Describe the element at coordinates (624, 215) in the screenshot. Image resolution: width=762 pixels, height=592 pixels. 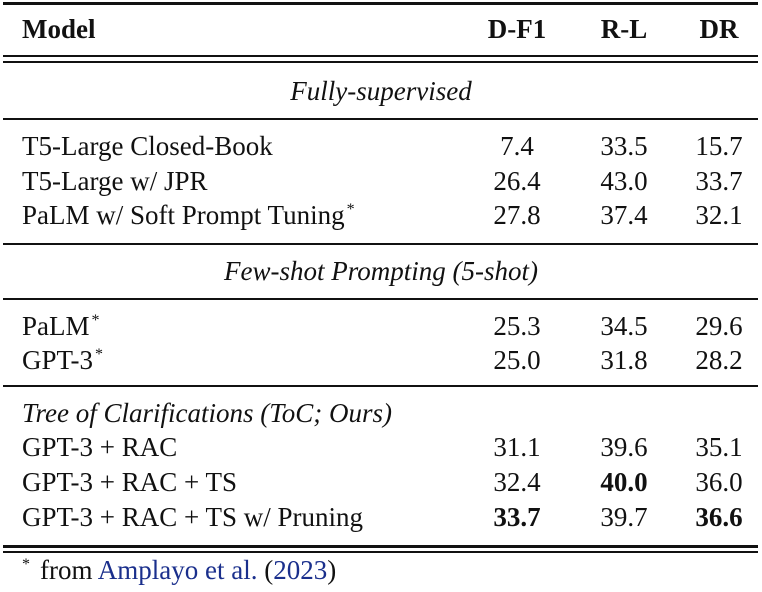
I see `cell-r-l: 37.4` at that location.